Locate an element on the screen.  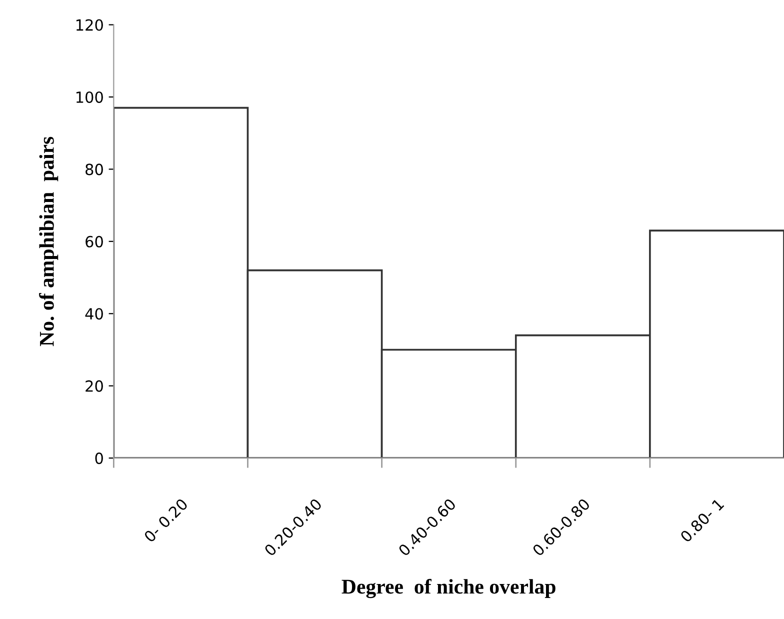
x-axis-title: Degree of niche overlap is located at coordinates (449, 588).